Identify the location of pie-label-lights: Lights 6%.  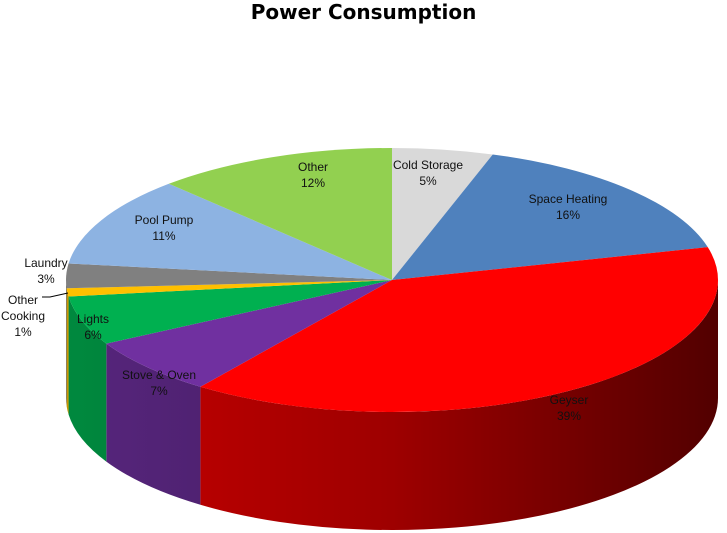
(93, 327).